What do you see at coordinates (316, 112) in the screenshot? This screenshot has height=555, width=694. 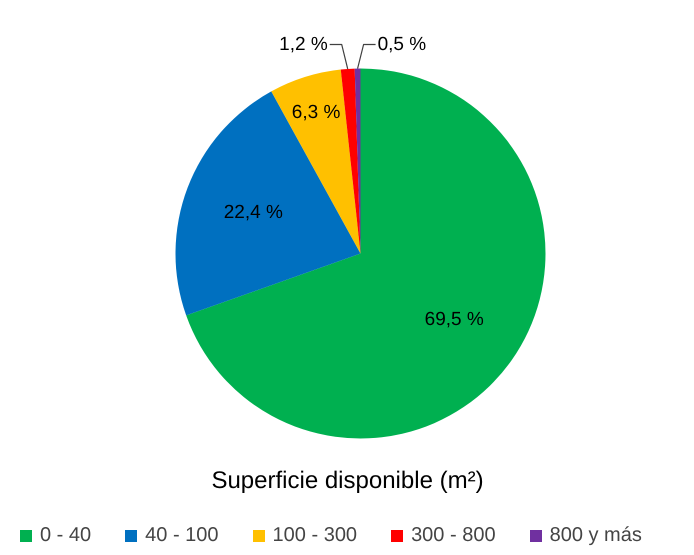 I see `data-label: 6,3 %` at bounding box center [316, 112].